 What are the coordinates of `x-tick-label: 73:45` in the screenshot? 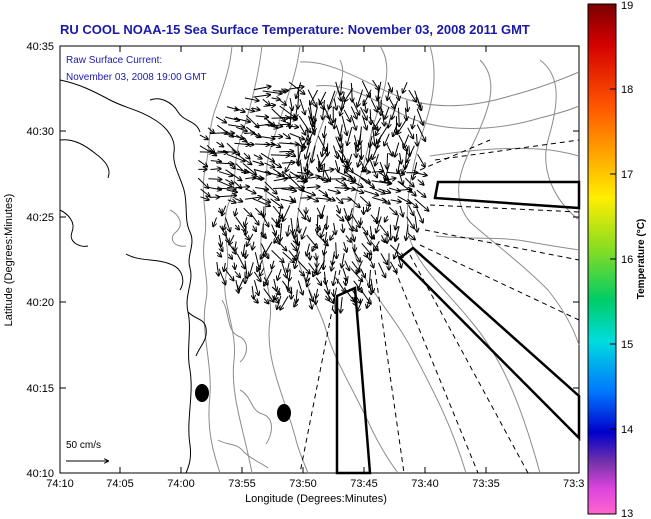 It's located at (364, 484).